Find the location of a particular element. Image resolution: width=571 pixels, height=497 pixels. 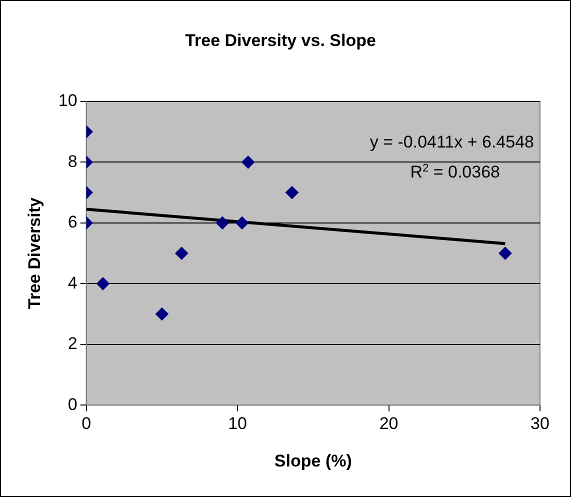

y-tick-label: 10 is located at coordinates (68, 100).